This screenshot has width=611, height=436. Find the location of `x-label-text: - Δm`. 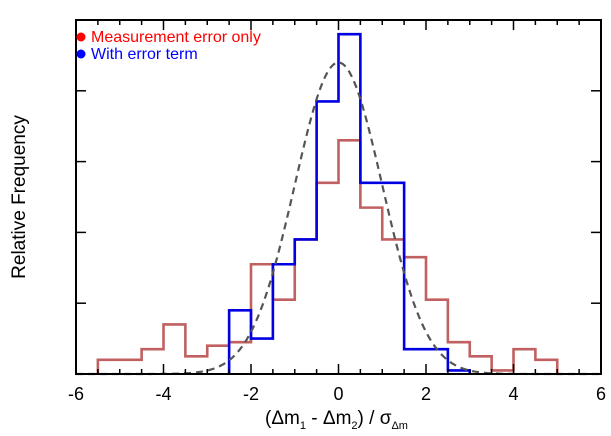

x-label-text: - Δm is located at coordinates (328, 418).